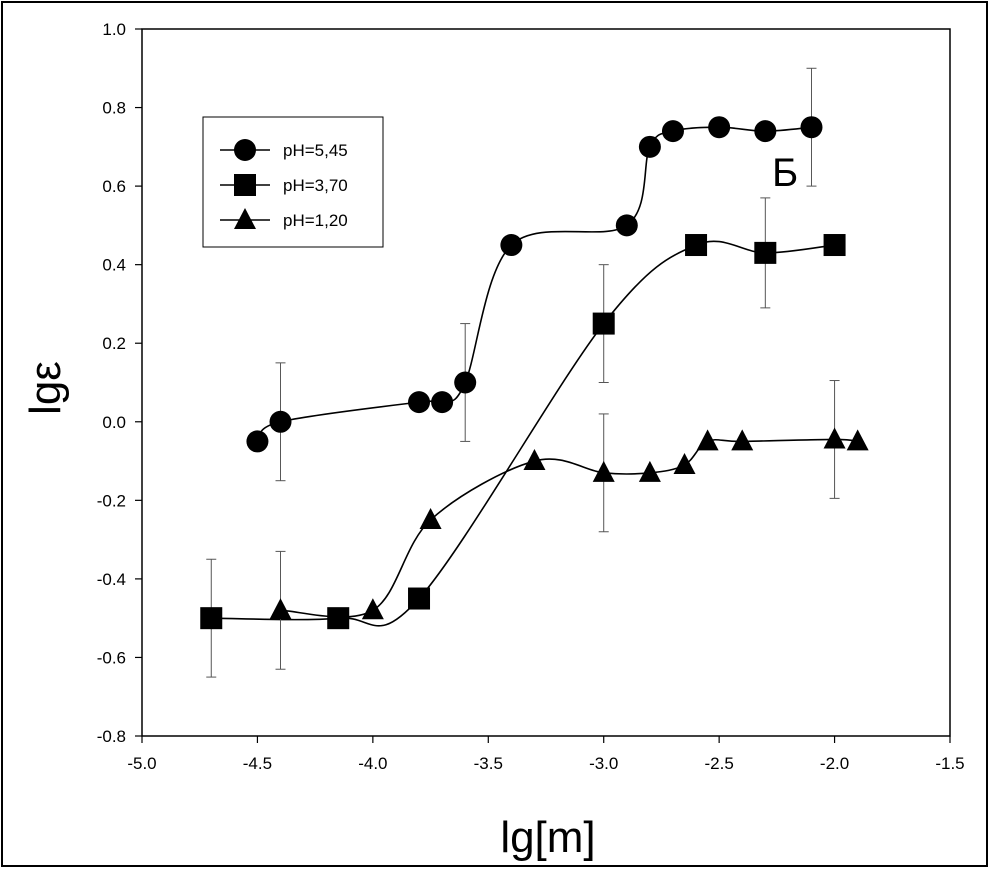 This screenshot has height=871, width=992. What do you see at coordinates (547, 837) in the screenshot?
I see `x-axis-title: lg[m]` at bounding box center [547, 837].